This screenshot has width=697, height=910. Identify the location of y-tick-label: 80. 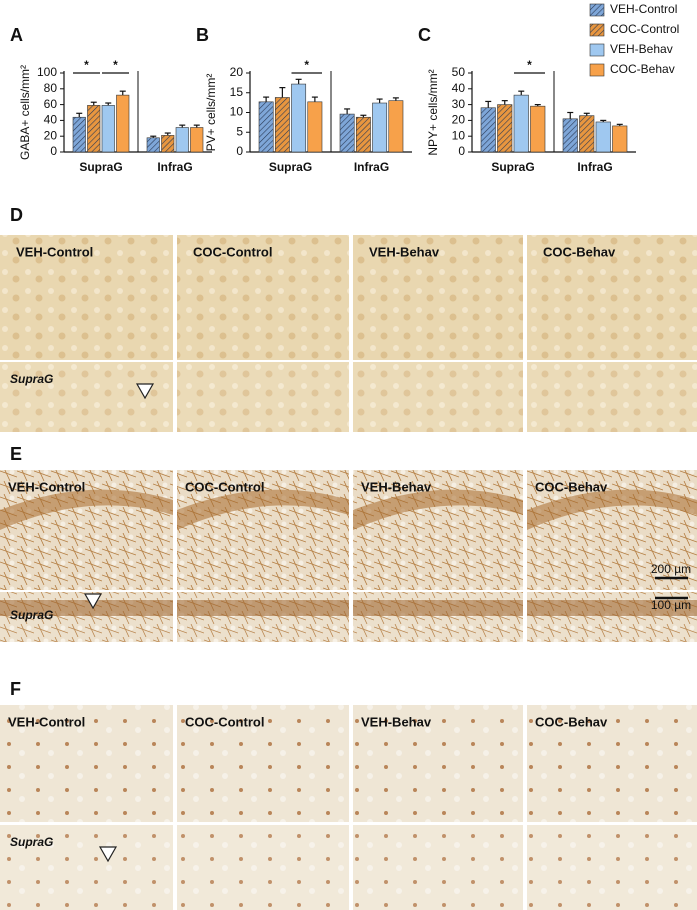
(51, 88).